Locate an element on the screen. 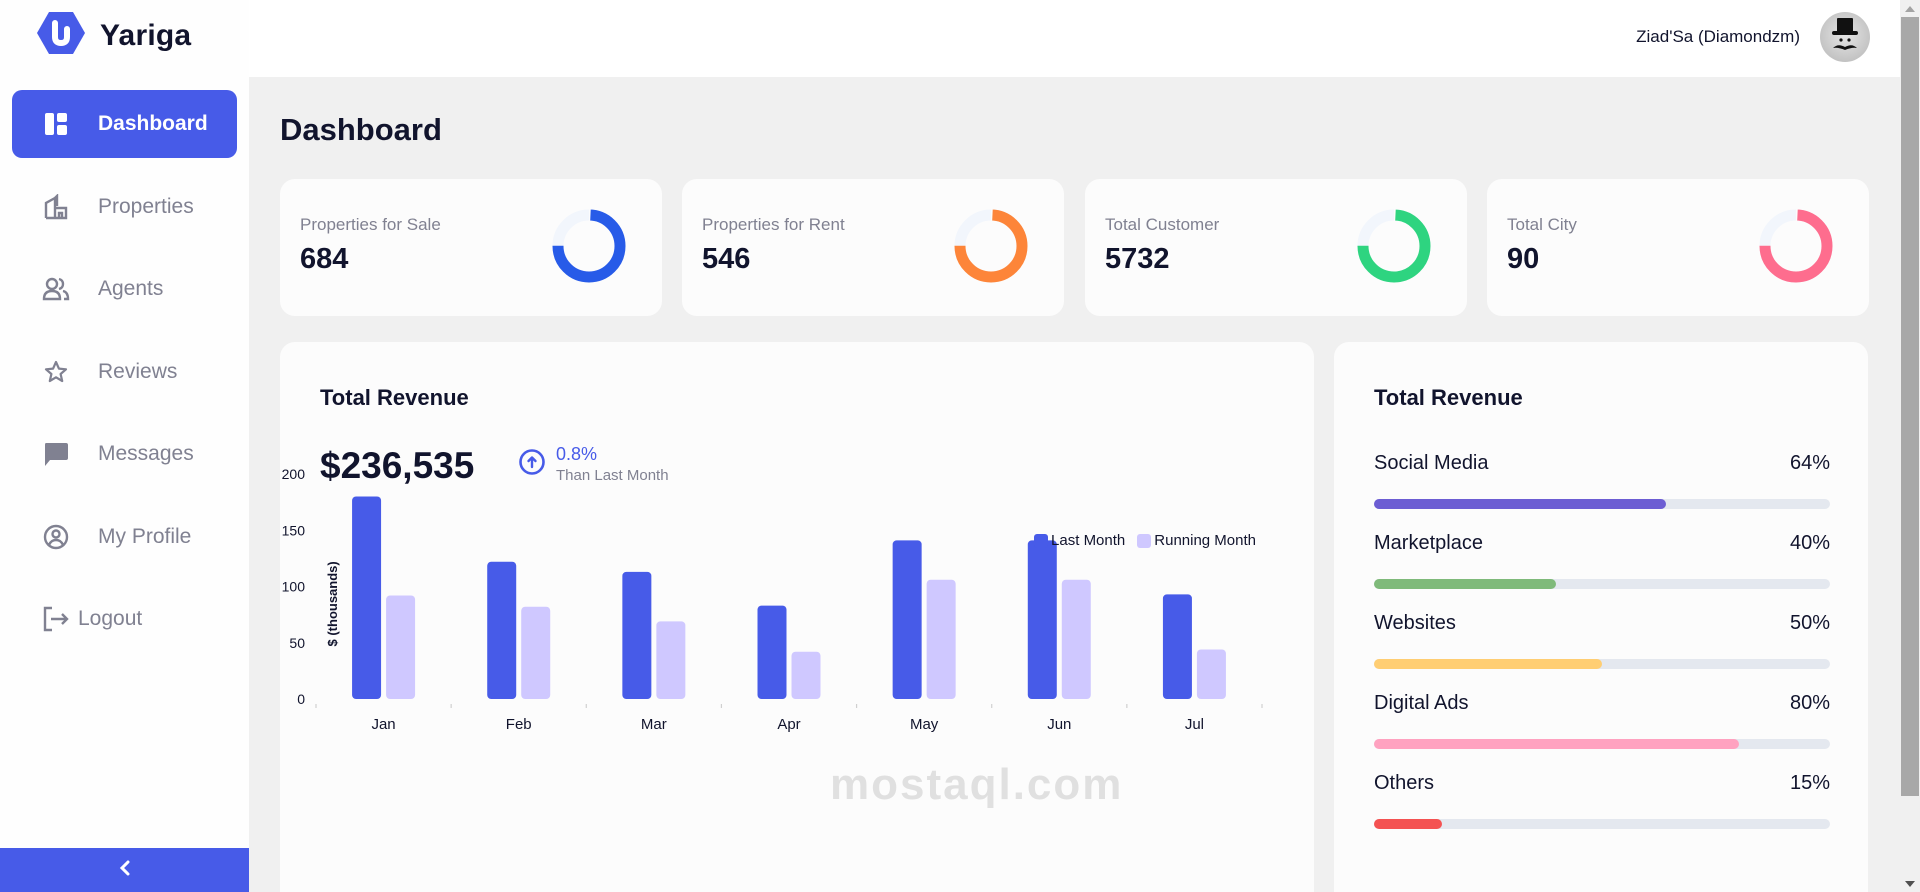 The width and height of the screenshot is (1920, 892). arrow-up-circle-icon is located at coordinates (532, 464).